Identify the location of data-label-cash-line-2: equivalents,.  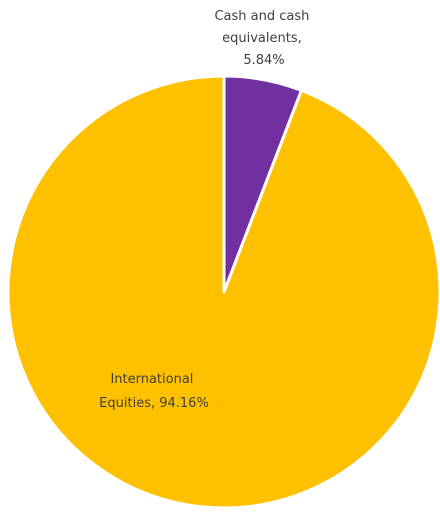
(262, 38).